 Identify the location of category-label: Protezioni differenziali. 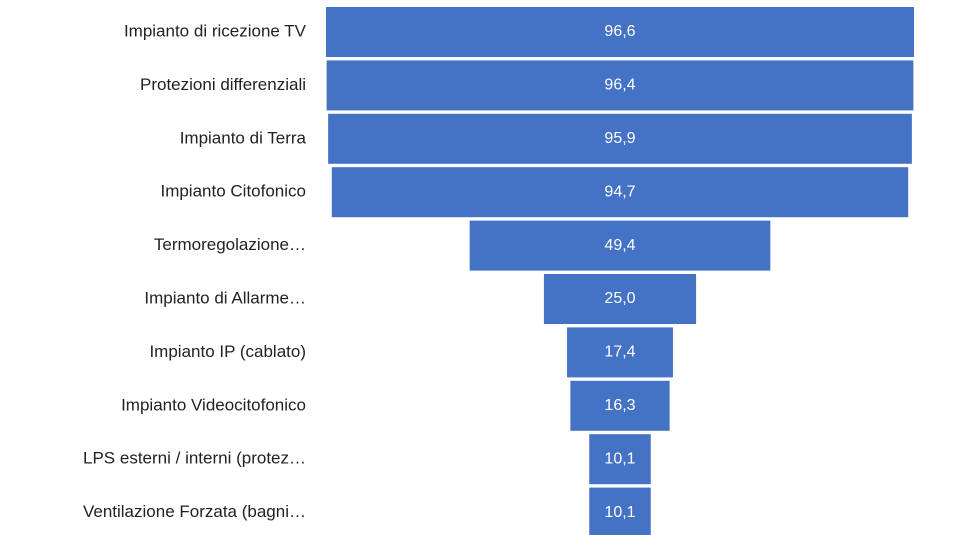
(223, 84).